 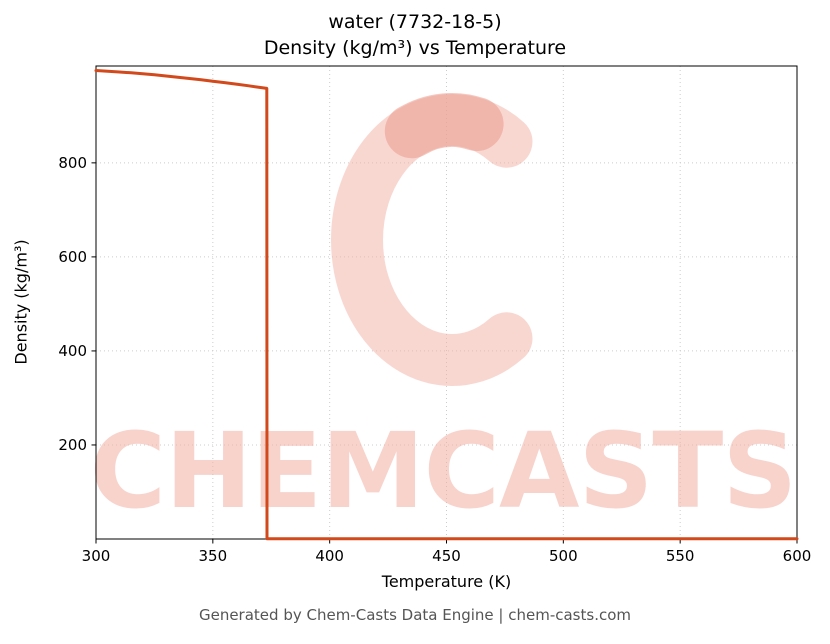 I want to click on watermark-logo-c-accent-icon, so click(x=444, y=126).